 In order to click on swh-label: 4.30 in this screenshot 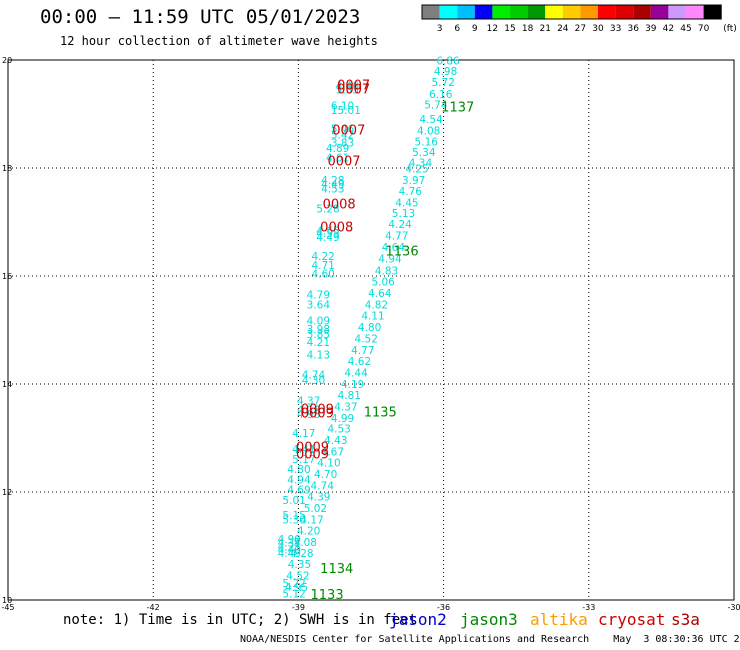, I will do `click(313, 381)`.